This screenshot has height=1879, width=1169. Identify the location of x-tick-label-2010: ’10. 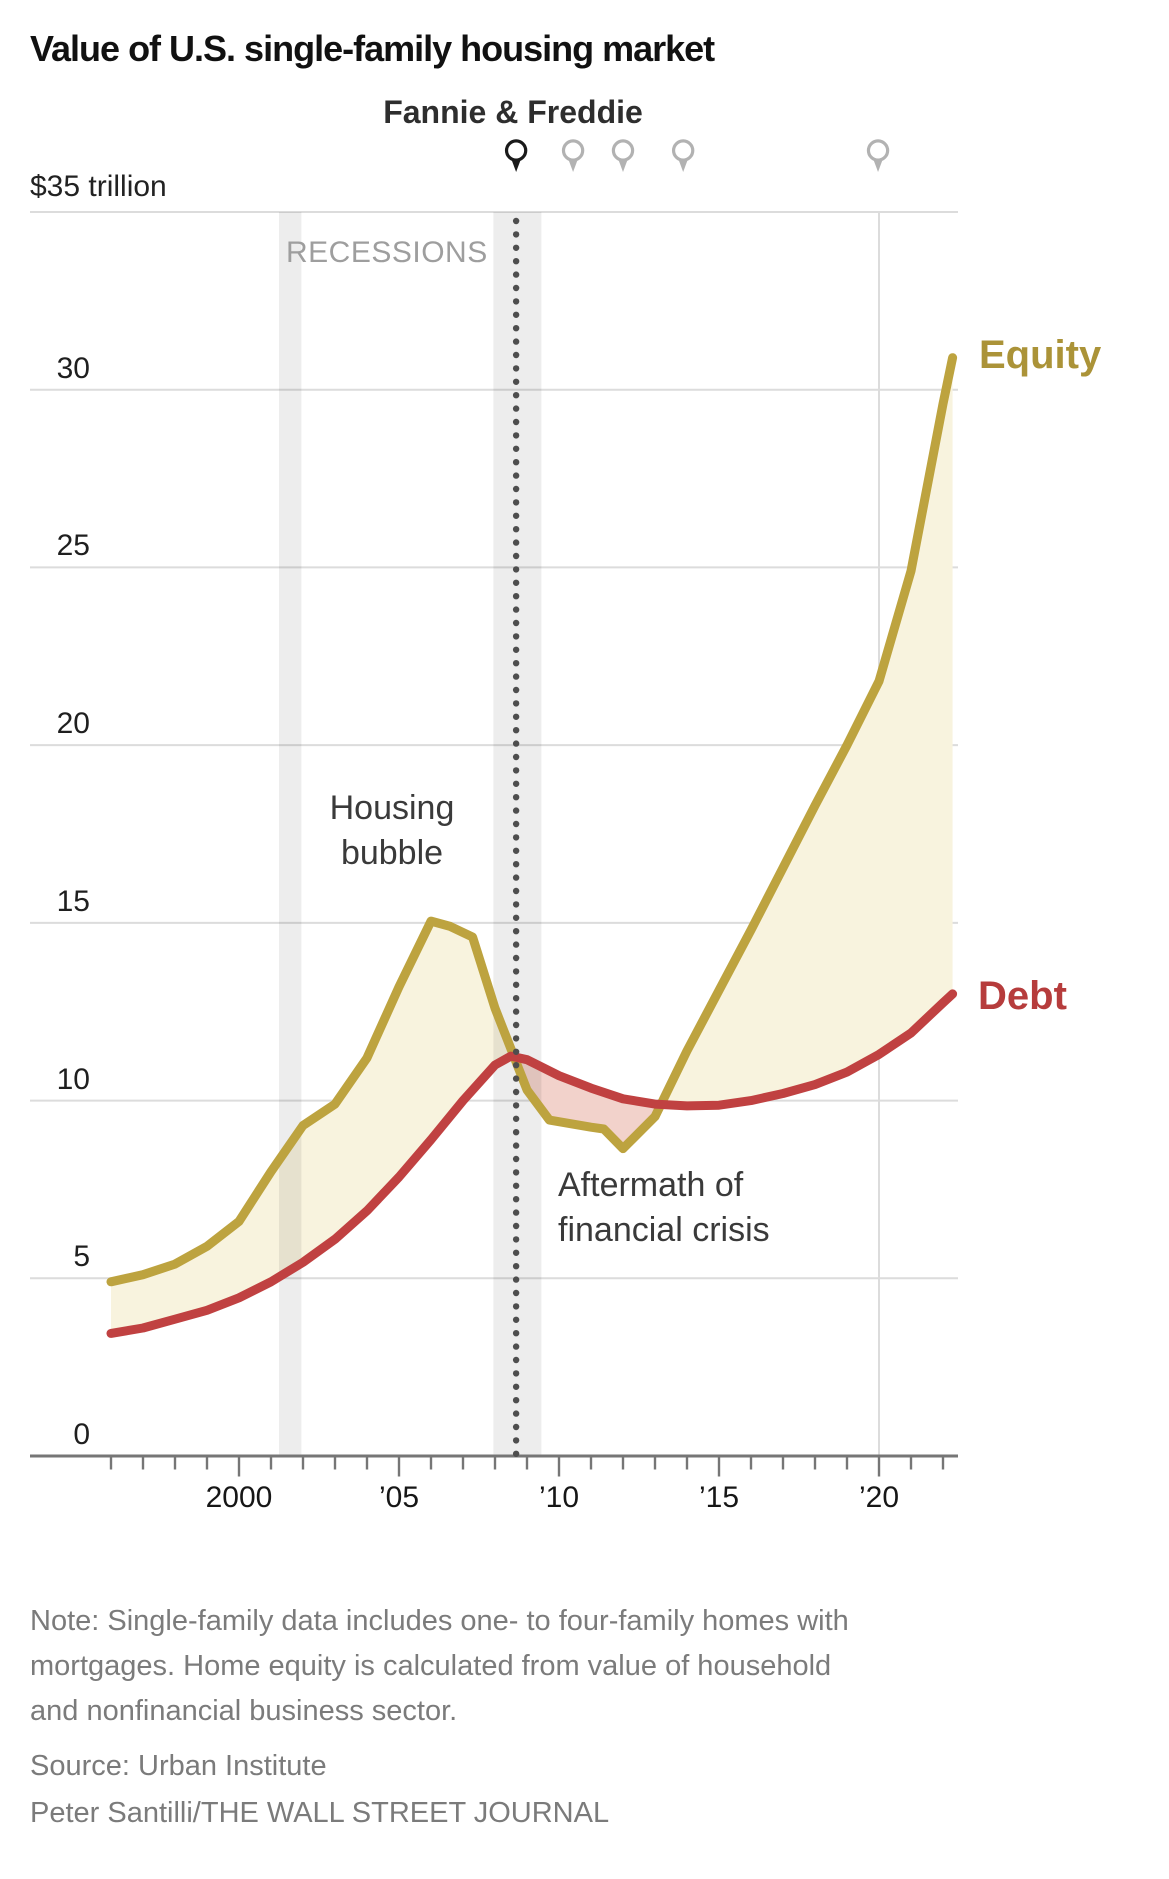
(559, 1497).